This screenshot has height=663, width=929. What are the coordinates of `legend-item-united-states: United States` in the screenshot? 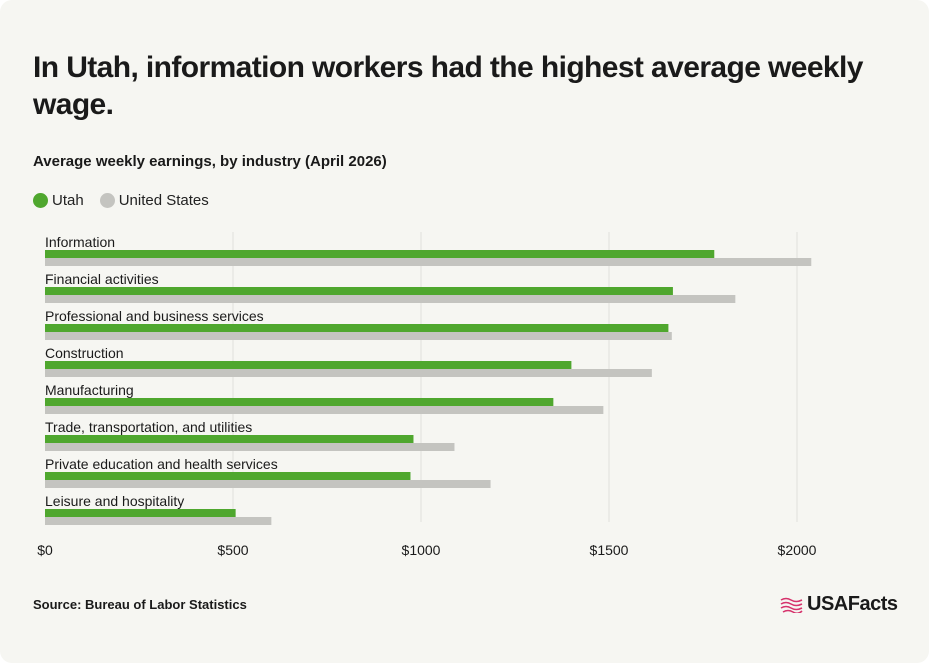 It's located at (154, 200).